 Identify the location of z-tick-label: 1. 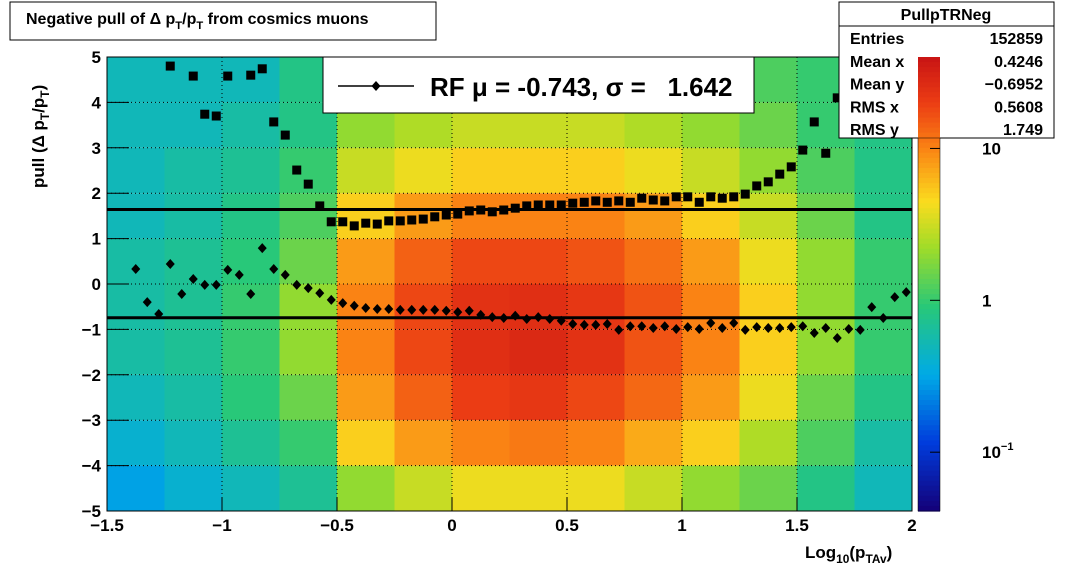
(986, 300).